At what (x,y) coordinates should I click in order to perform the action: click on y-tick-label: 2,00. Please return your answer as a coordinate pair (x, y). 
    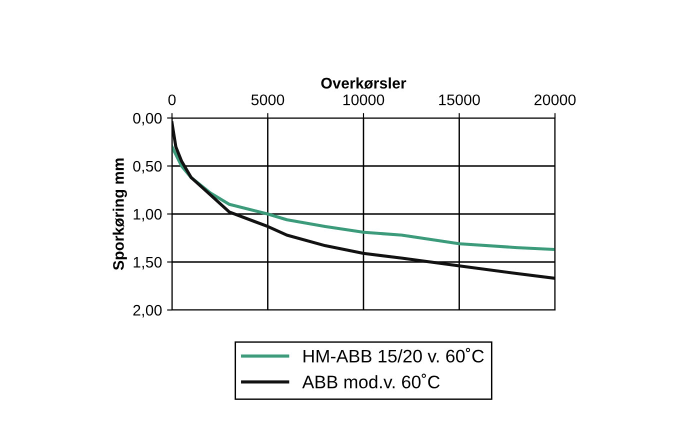
    Looking at the image, I should click on (147, 311).